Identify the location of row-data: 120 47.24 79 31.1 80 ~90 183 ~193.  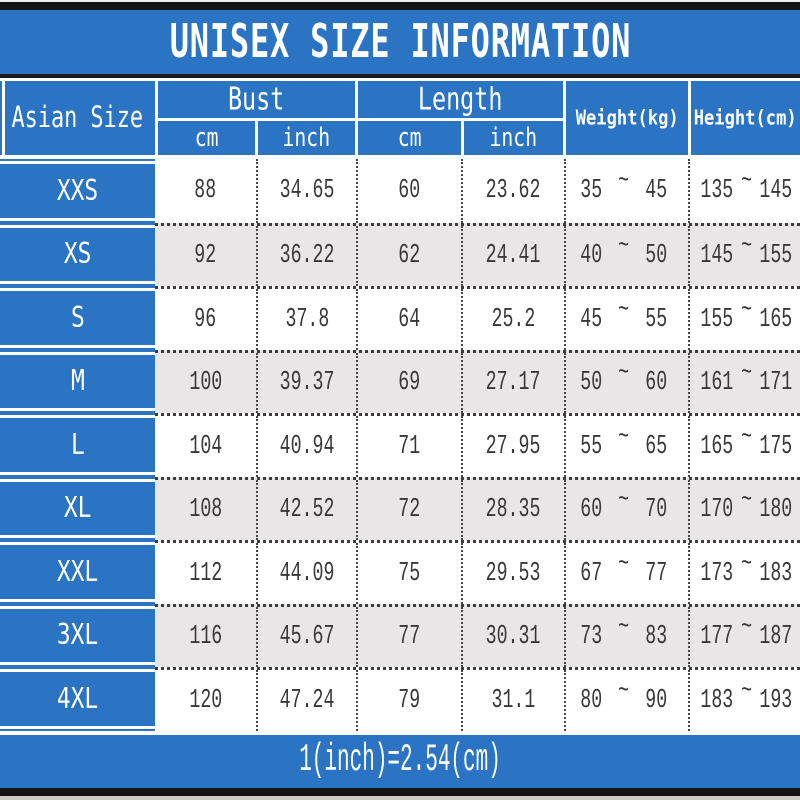
(477, 699).